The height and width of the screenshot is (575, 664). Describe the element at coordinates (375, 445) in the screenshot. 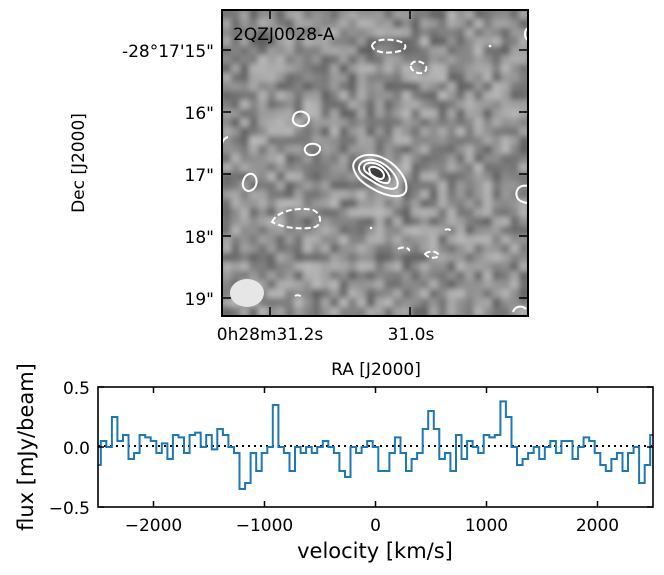

I see `spectrum-series-line` at that location.